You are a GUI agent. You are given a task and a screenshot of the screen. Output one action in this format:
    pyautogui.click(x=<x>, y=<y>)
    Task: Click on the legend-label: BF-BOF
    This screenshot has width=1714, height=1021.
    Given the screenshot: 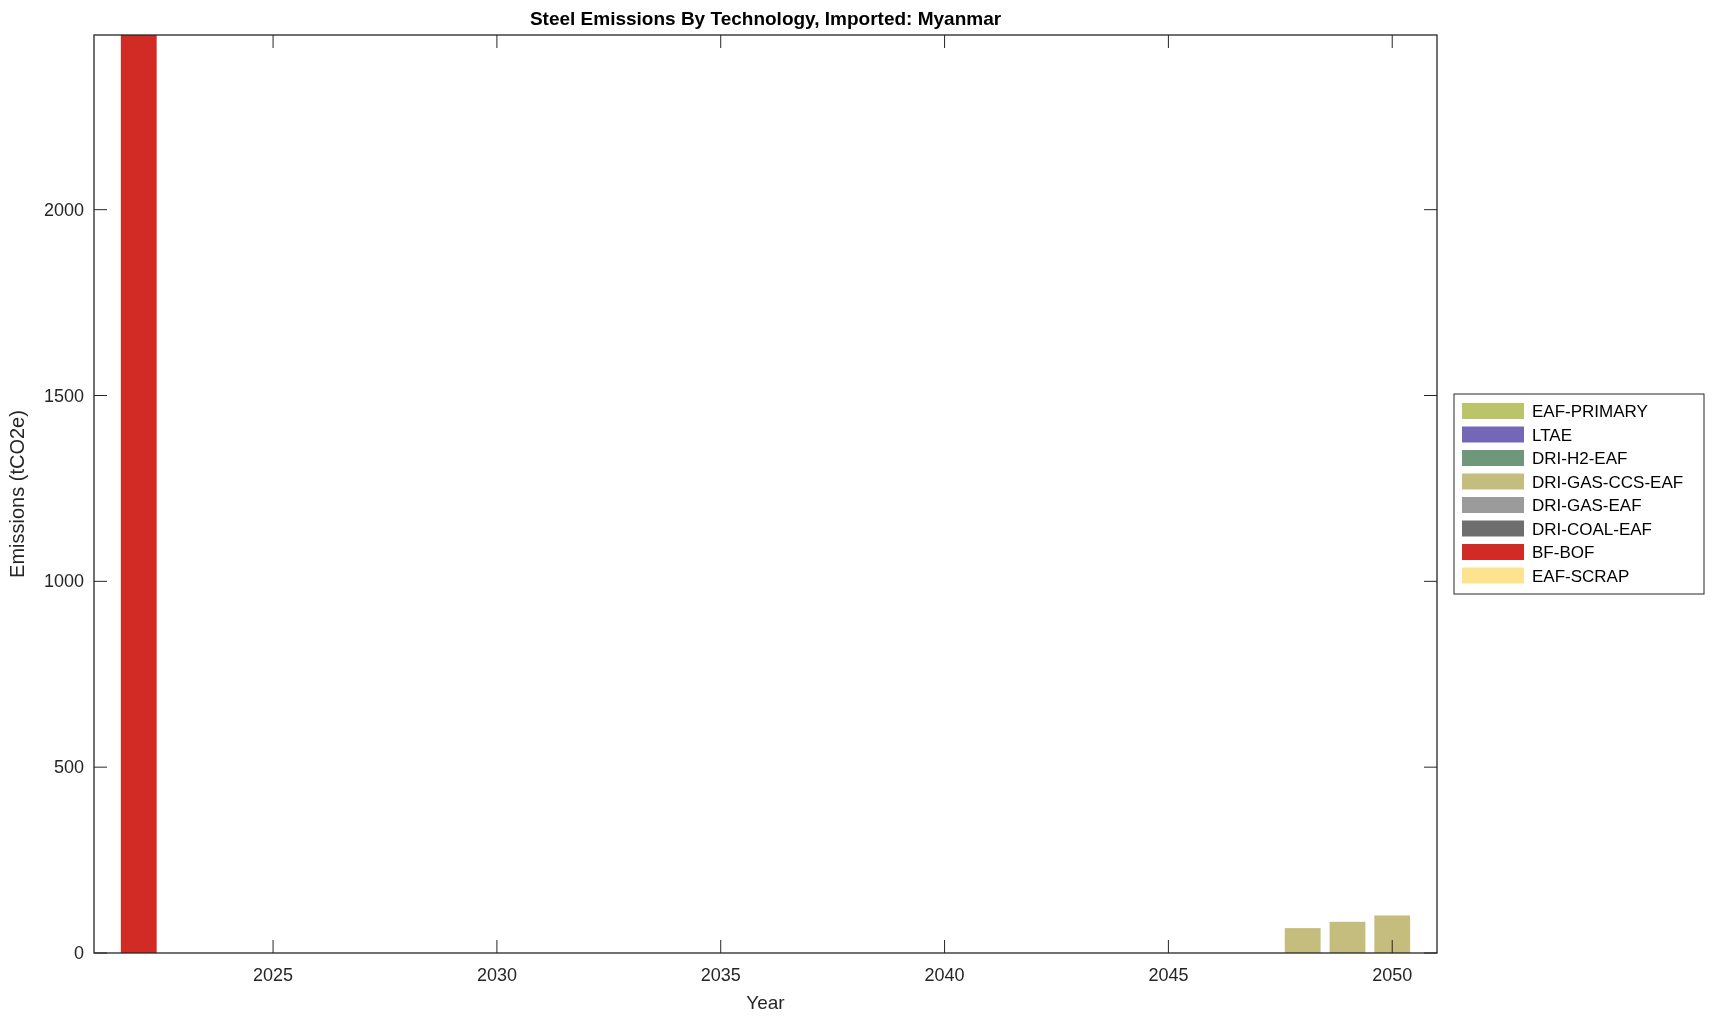 What is the action you would take?
    pyautogui.click(x=1563, y=552)
    